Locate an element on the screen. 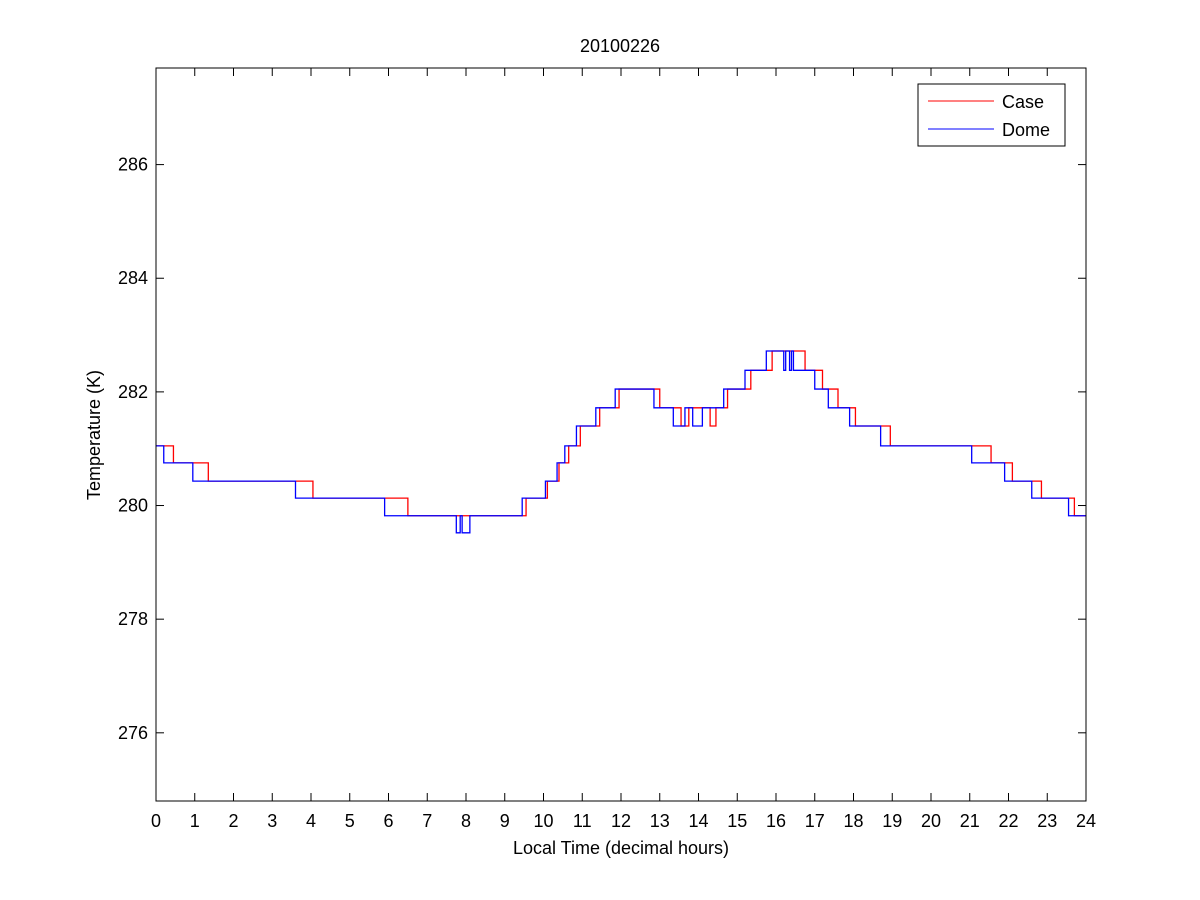  x-tick-label: 4 is located at coordinates (311, 821).